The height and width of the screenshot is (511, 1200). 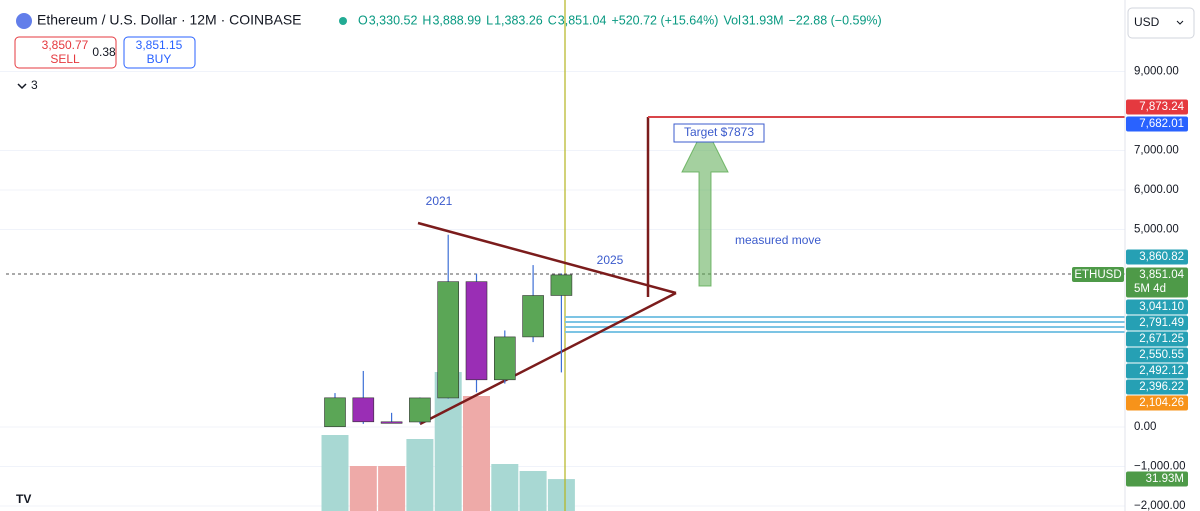 I want to click on annotation: 2021, so click(x=439, y=201).